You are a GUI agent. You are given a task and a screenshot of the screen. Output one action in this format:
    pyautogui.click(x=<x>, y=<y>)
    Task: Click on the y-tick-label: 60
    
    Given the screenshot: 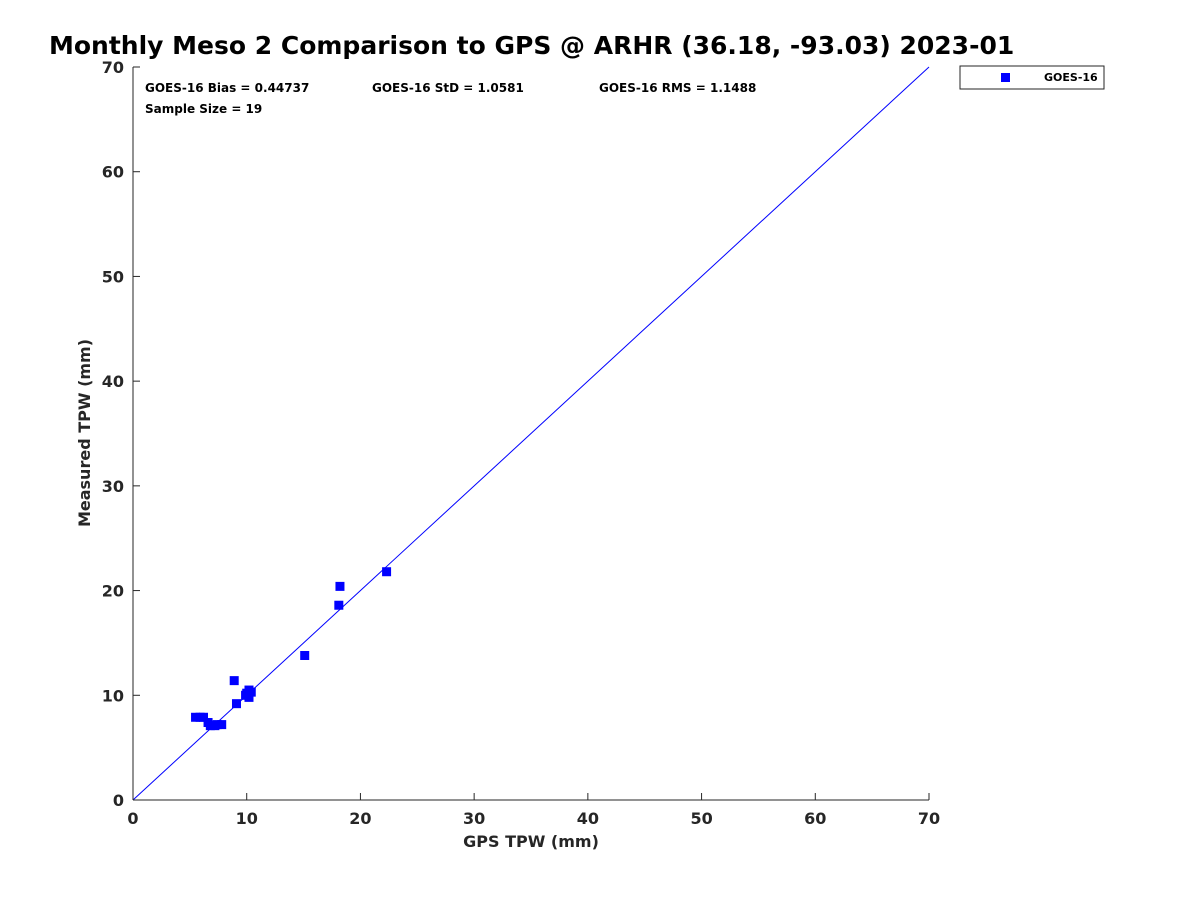 What is the action you would take?
    pyautogui.click(x=113, y=172)
    